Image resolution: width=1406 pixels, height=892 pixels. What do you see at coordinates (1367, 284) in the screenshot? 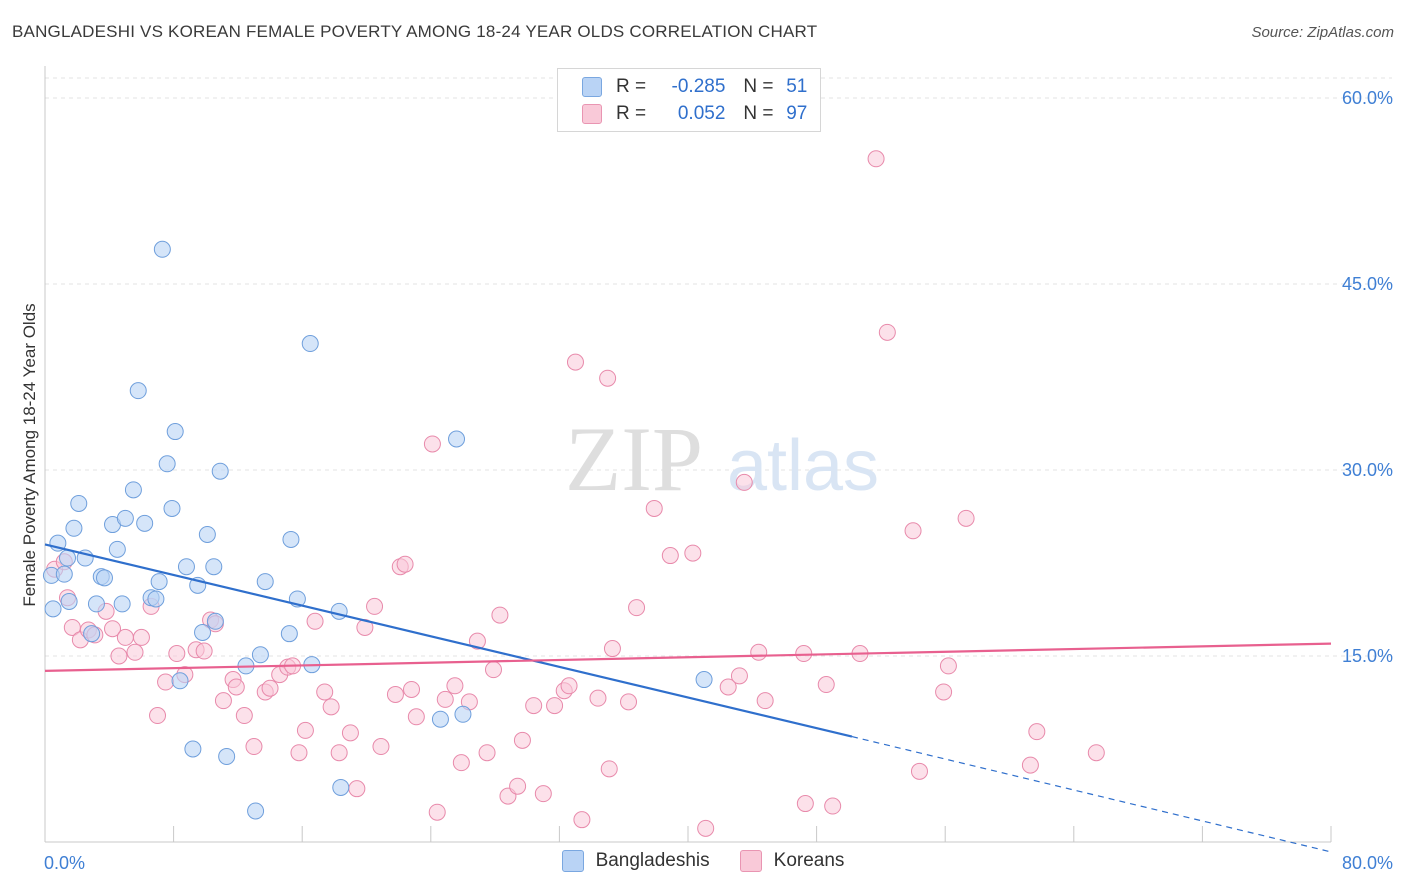
I see `y-tick-label: 45.0%` at bounding box center [1367, 284].